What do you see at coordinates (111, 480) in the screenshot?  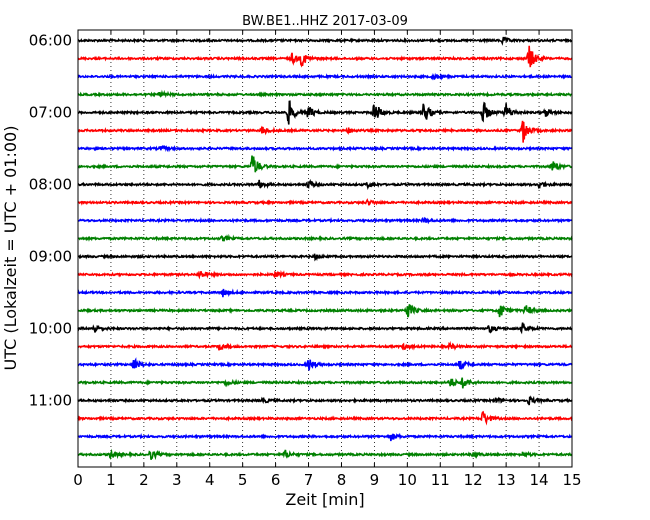 I see `x-tick-label: 1` at bounding box center [111, 480].